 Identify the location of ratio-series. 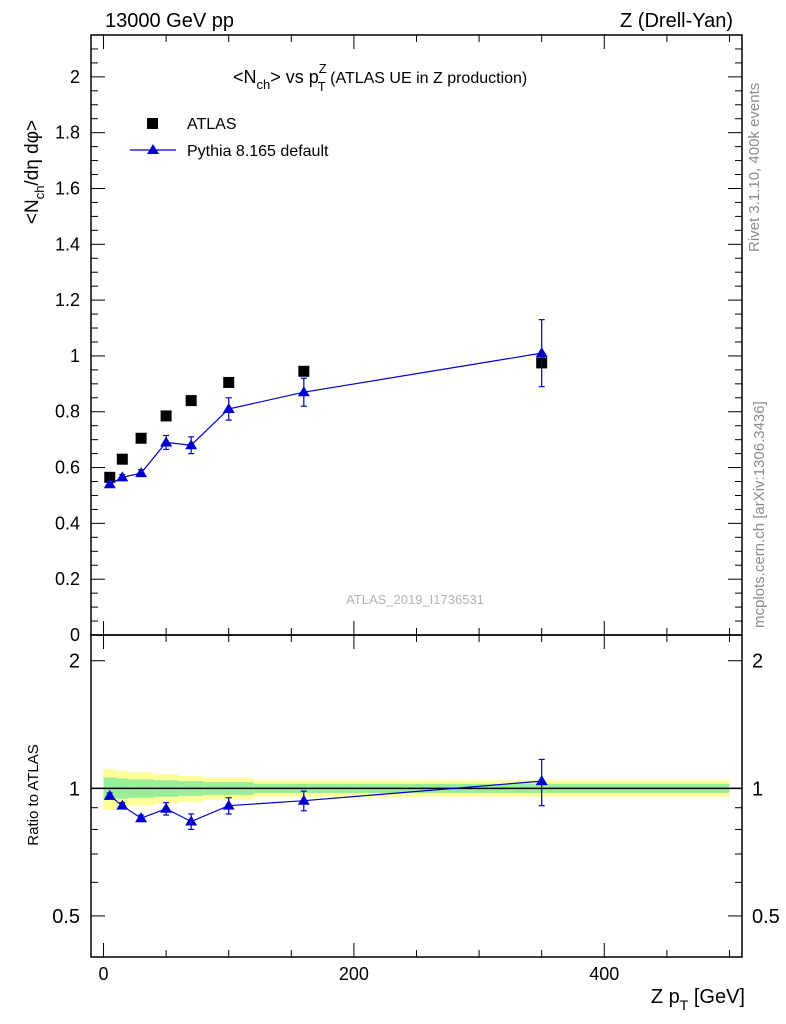
(325, 794).